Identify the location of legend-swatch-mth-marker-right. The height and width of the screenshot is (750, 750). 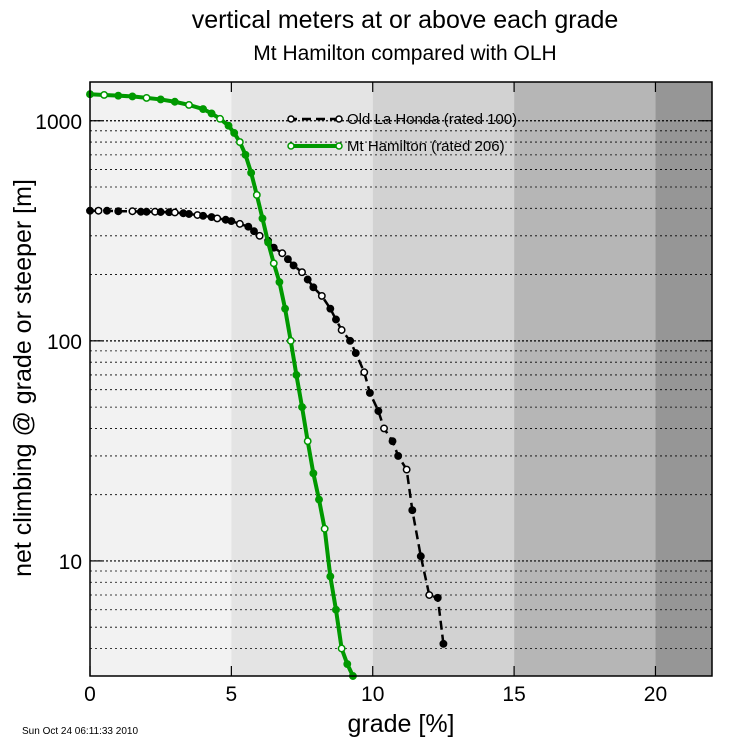
(339, 146).